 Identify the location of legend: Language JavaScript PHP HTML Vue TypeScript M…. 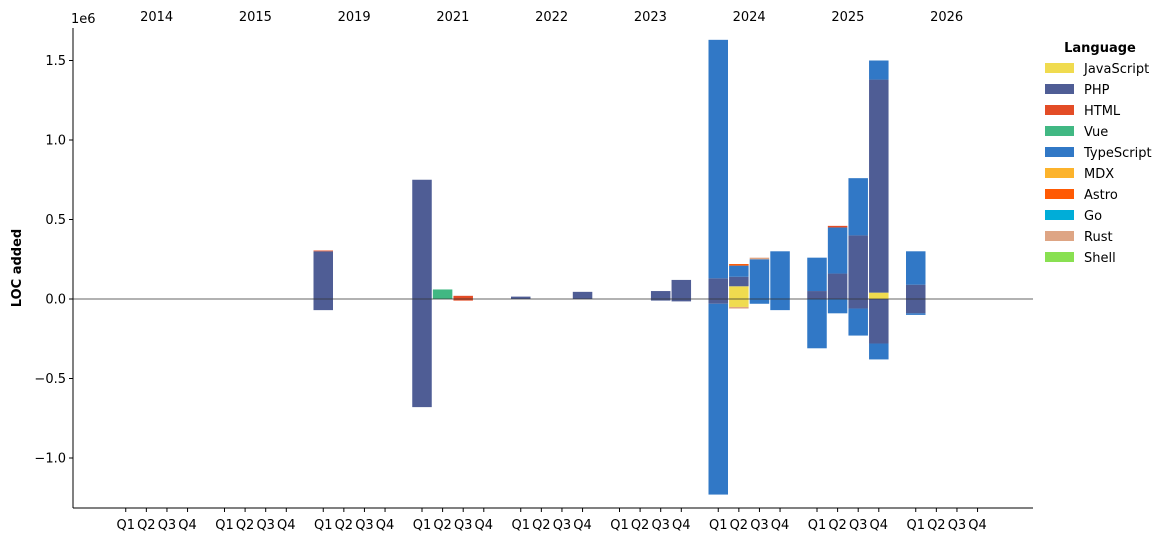
(1098, 153).